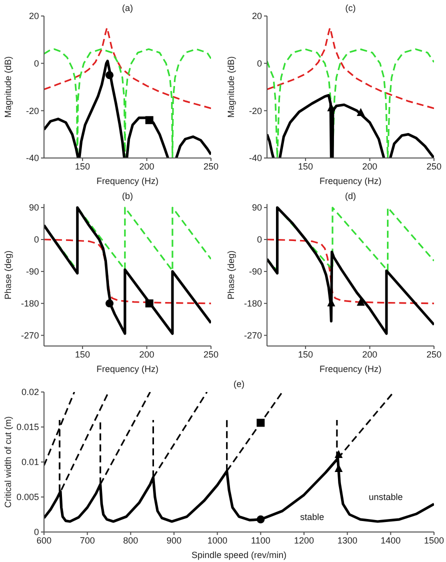 The height and width of the screenshot is (562, 446). Describe the element at coordinates (239, 384) in the screenshot. I see `chart-title: (e)` at that location.